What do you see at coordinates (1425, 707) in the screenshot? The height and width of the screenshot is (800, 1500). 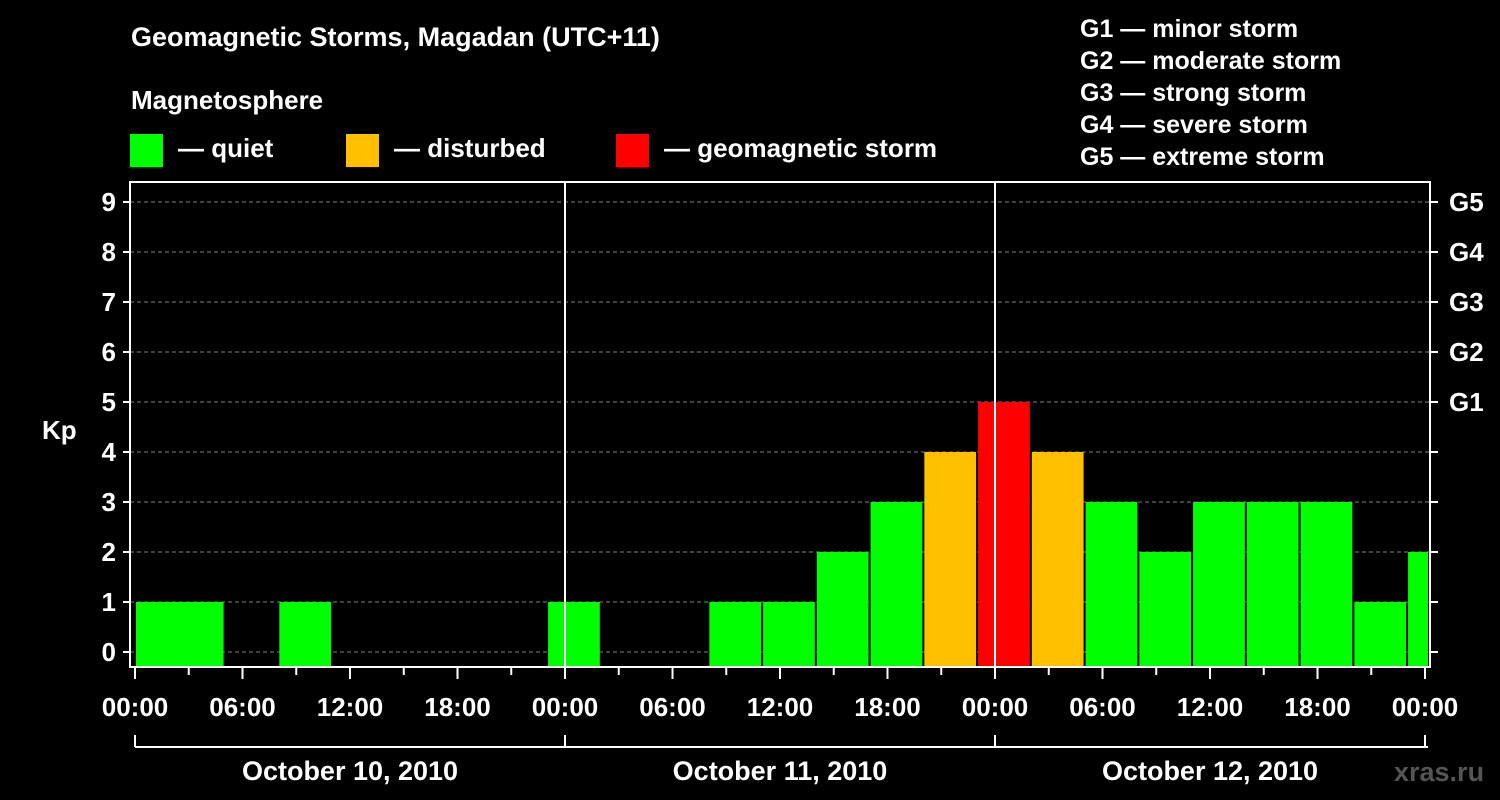 I see `xtick-label-12: 00:00` at bounding box center [1425, 707].